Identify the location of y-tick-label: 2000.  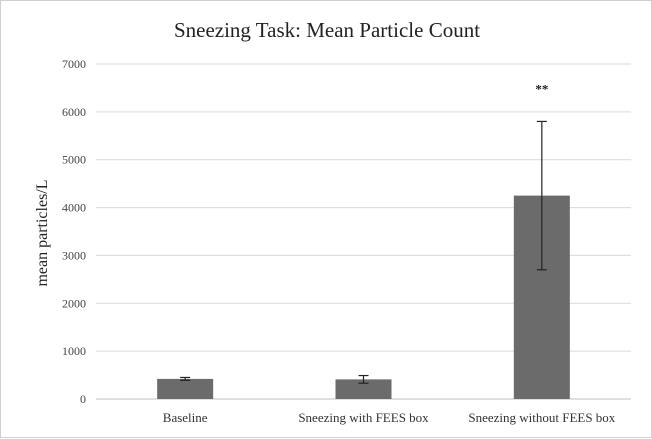
(74, 303).